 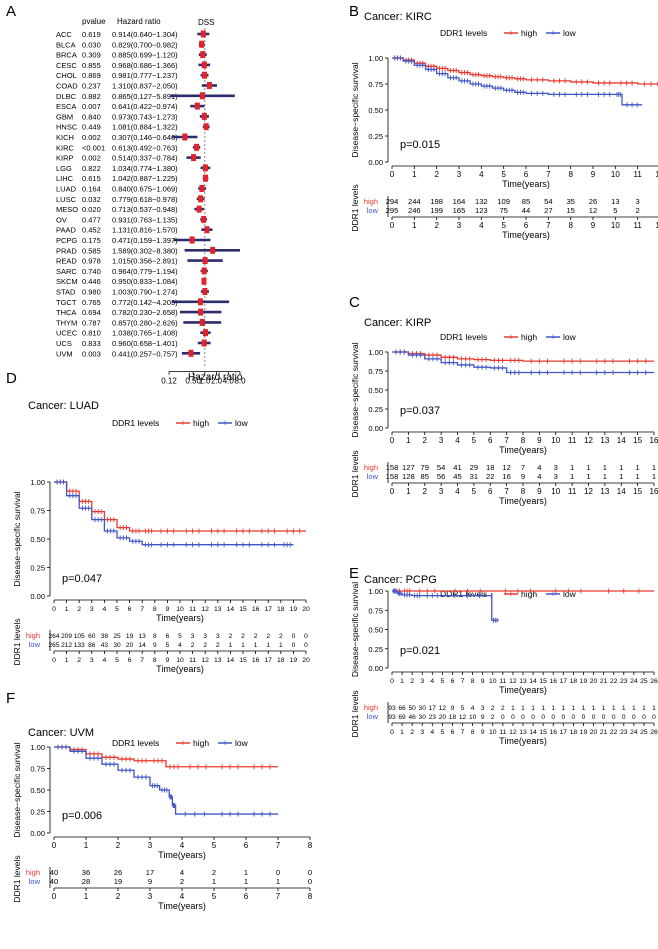 I want to click on km-risk-tick-label: 14, so click(x=621, y=491).